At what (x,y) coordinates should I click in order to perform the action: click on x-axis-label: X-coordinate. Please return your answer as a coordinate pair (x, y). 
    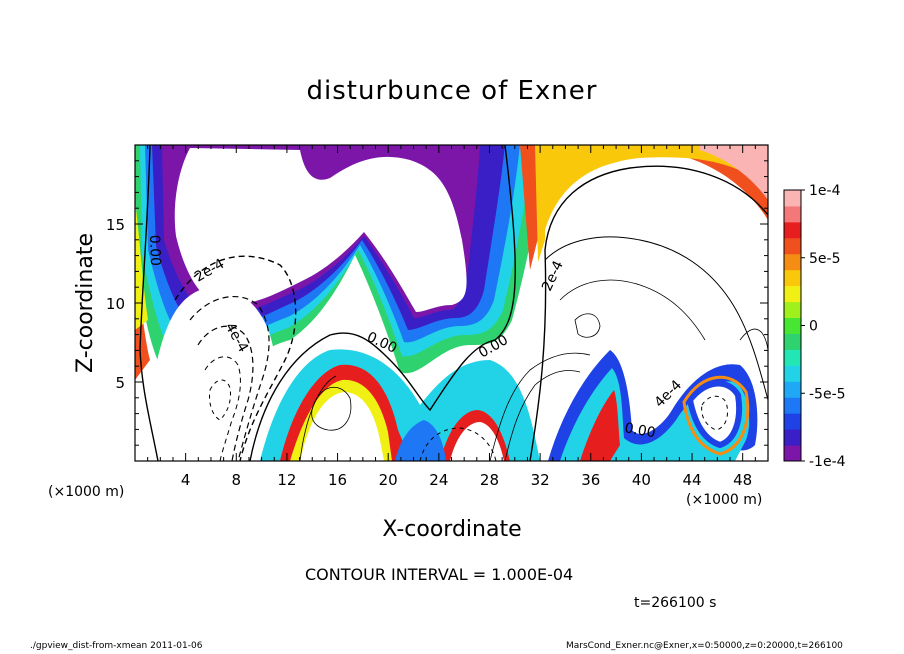
    Looking at the image, I should click on (451, 529).